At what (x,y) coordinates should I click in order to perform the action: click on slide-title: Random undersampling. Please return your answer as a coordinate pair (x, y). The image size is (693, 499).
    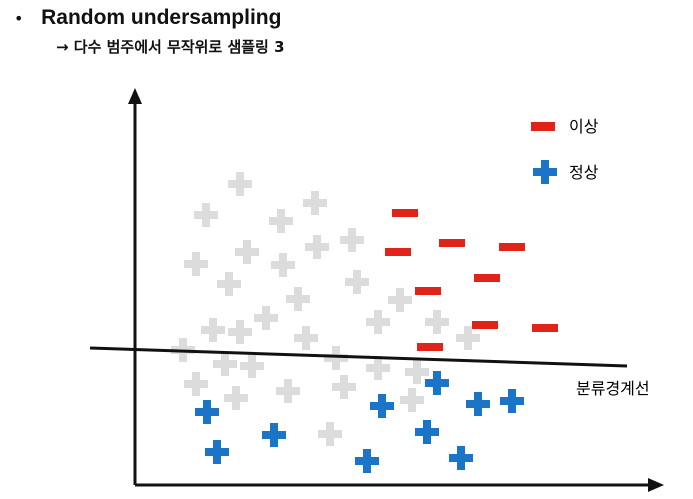
    Looking at the image, I should click on (161, 17).